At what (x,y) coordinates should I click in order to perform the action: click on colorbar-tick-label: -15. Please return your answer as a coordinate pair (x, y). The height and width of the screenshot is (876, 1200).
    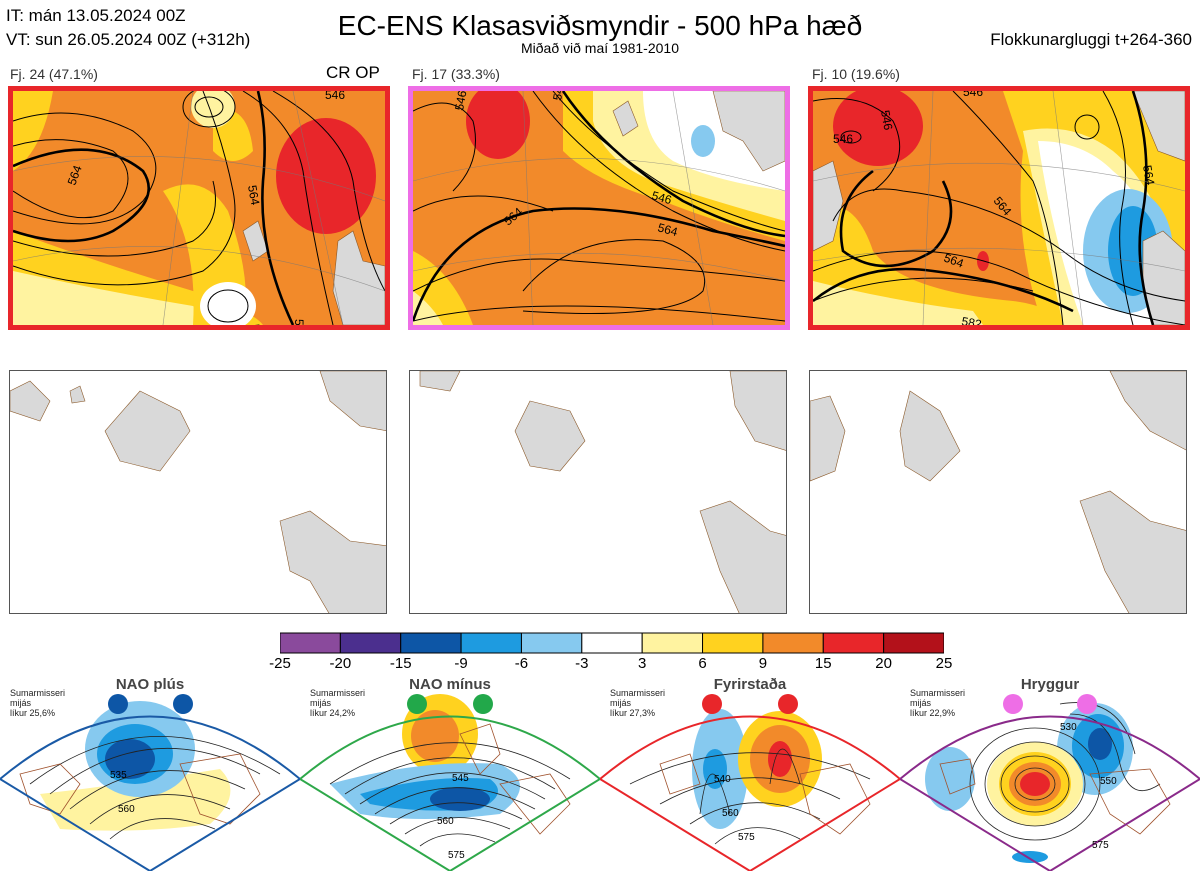
    Looking at the image, I should click on (400, 663).